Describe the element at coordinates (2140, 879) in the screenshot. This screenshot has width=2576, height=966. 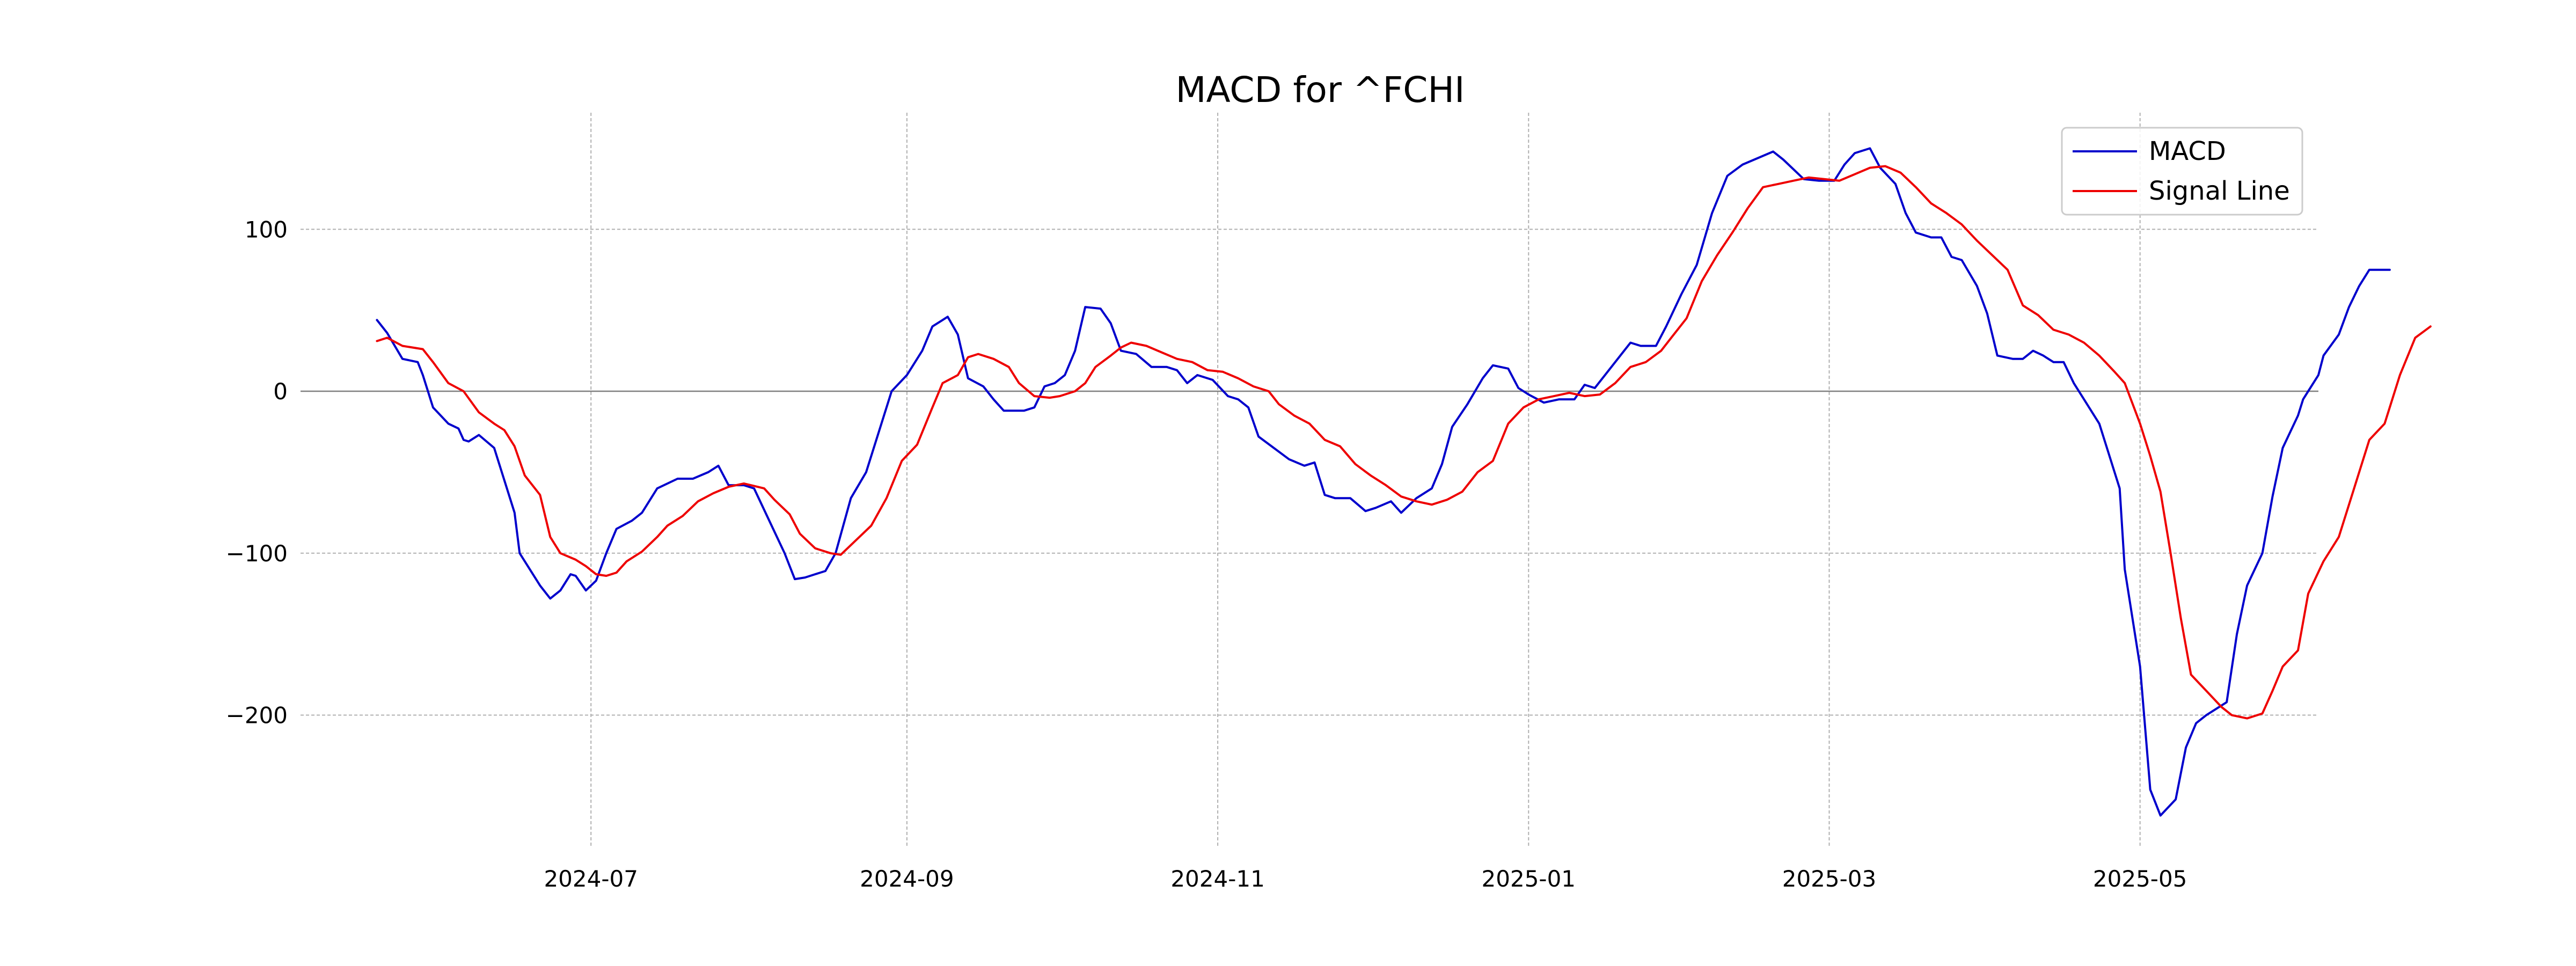
I see `x-tick-label: 2025-05` at that location.